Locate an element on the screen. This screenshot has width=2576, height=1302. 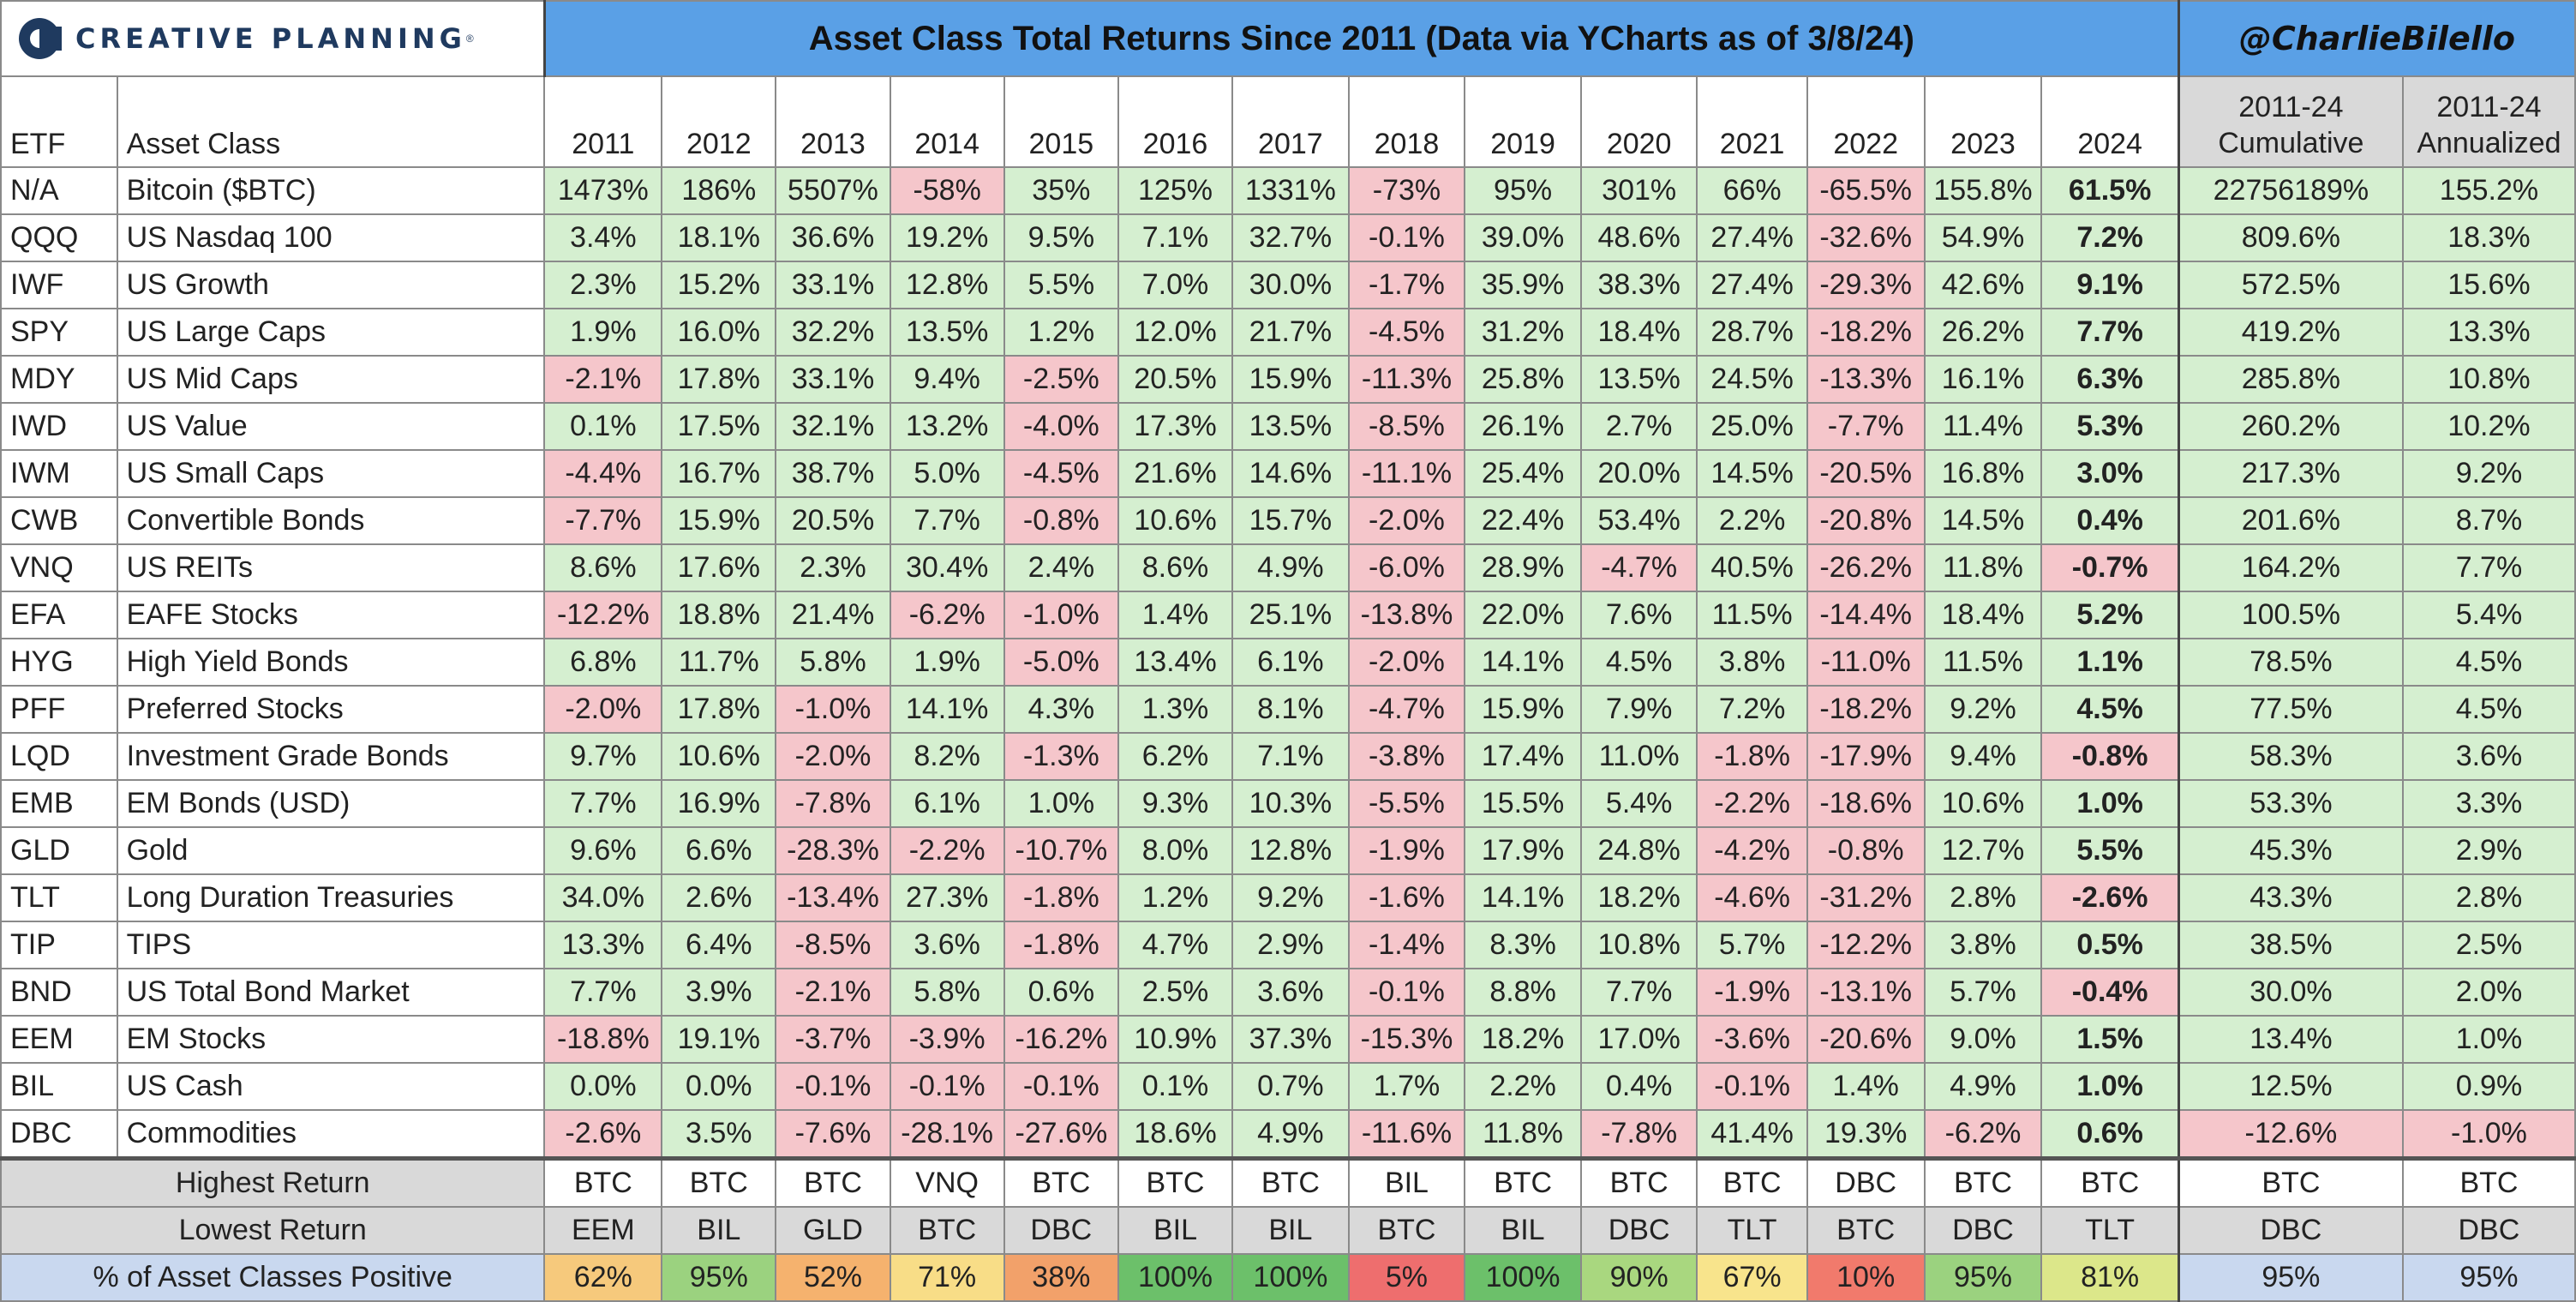
return-cell: 7.7% is located at coordinates (603, 803).